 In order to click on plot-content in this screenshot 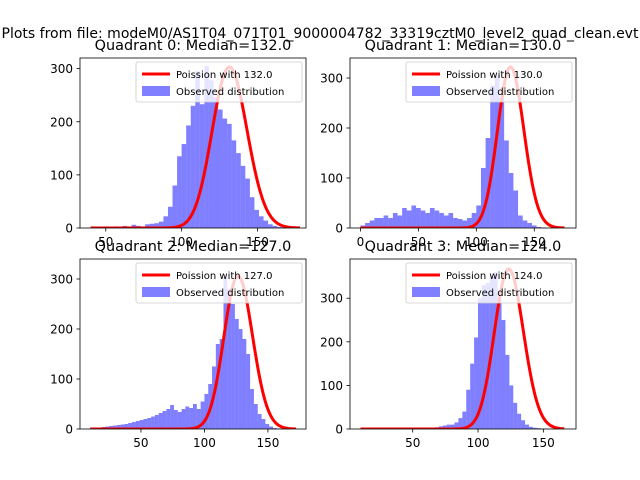, I will do `click(195, 146)`.